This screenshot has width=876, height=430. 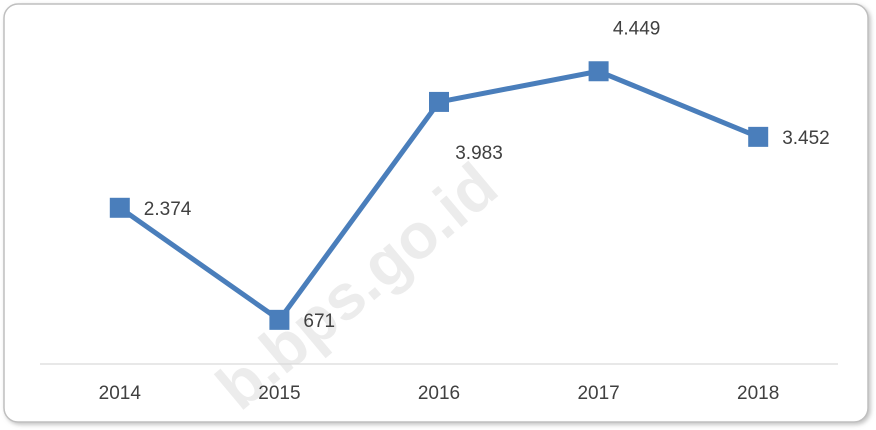 What do you see at coordinates (168, 209) in the screenshot?
I see `data-label: 2.374` at bounding box center [168, 209].